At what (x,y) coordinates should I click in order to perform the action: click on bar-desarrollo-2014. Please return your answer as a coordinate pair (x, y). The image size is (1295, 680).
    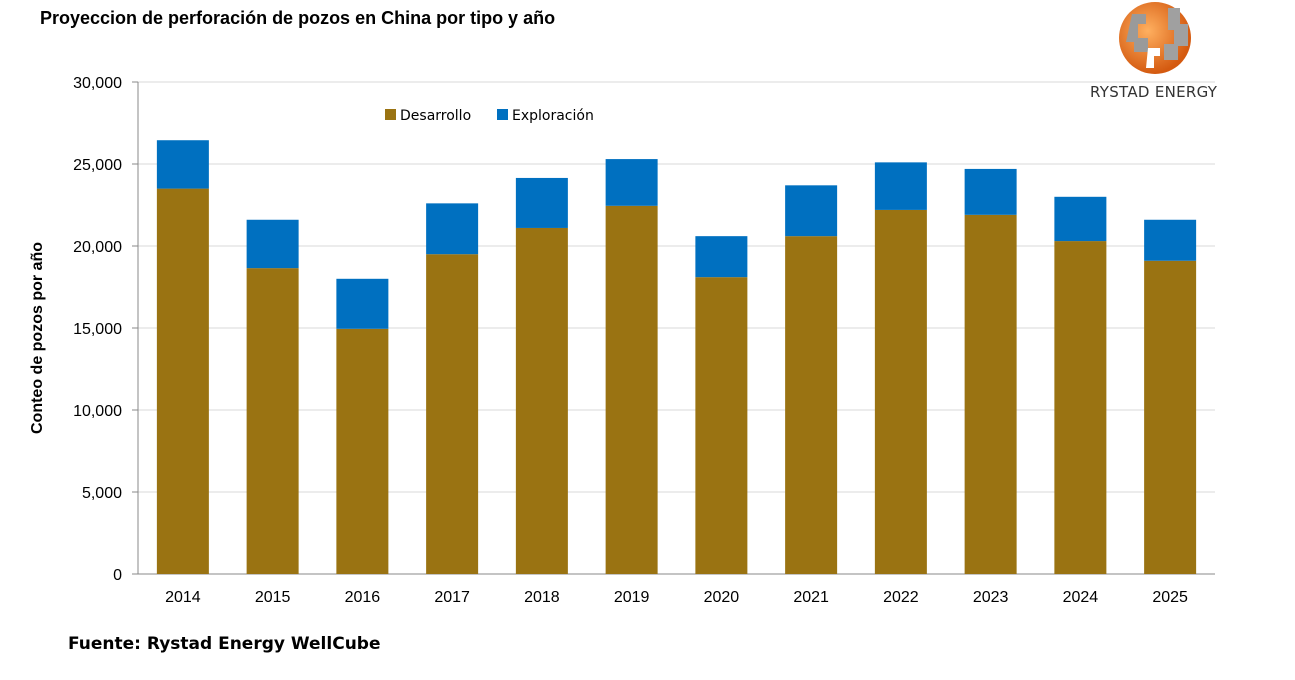
    Looking at the image, I should click on (182, 381).